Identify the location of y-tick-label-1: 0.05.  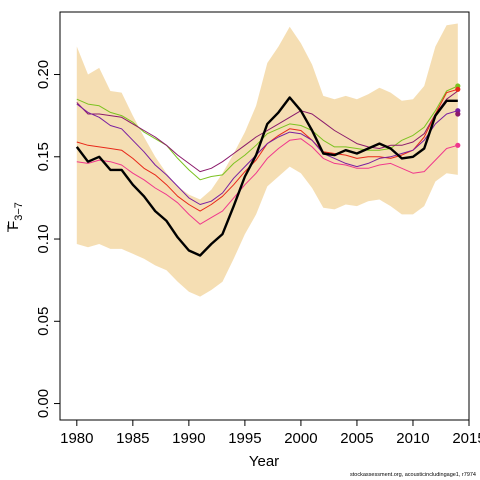
(43, 321).